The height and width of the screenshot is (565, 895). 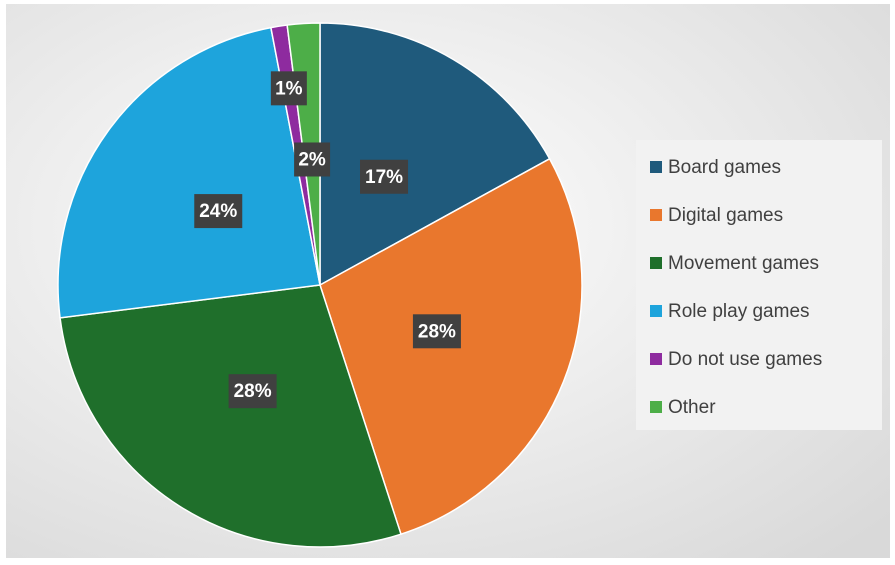 I want to click on data-label: 1%, so click(x=289, y=88).